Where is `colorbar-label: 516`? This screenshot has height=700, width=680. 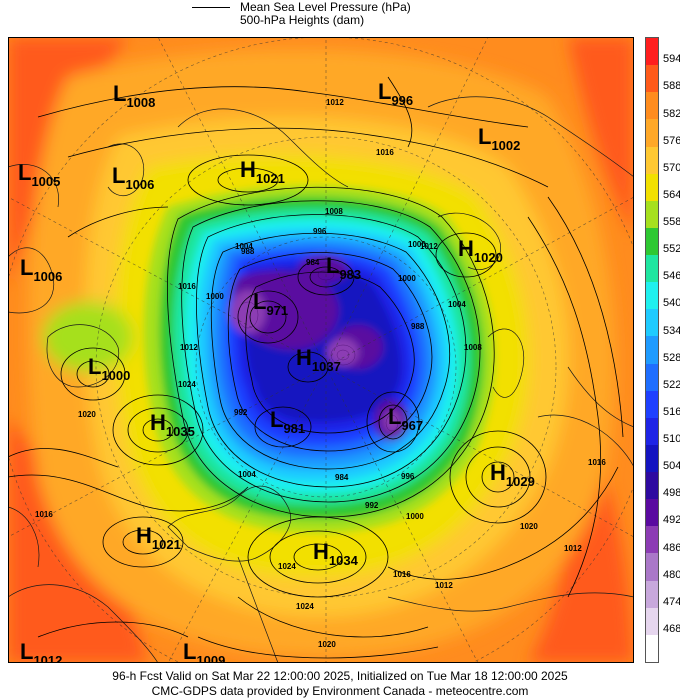
colorbar-label: 516 is located at coordinates (671, 411).